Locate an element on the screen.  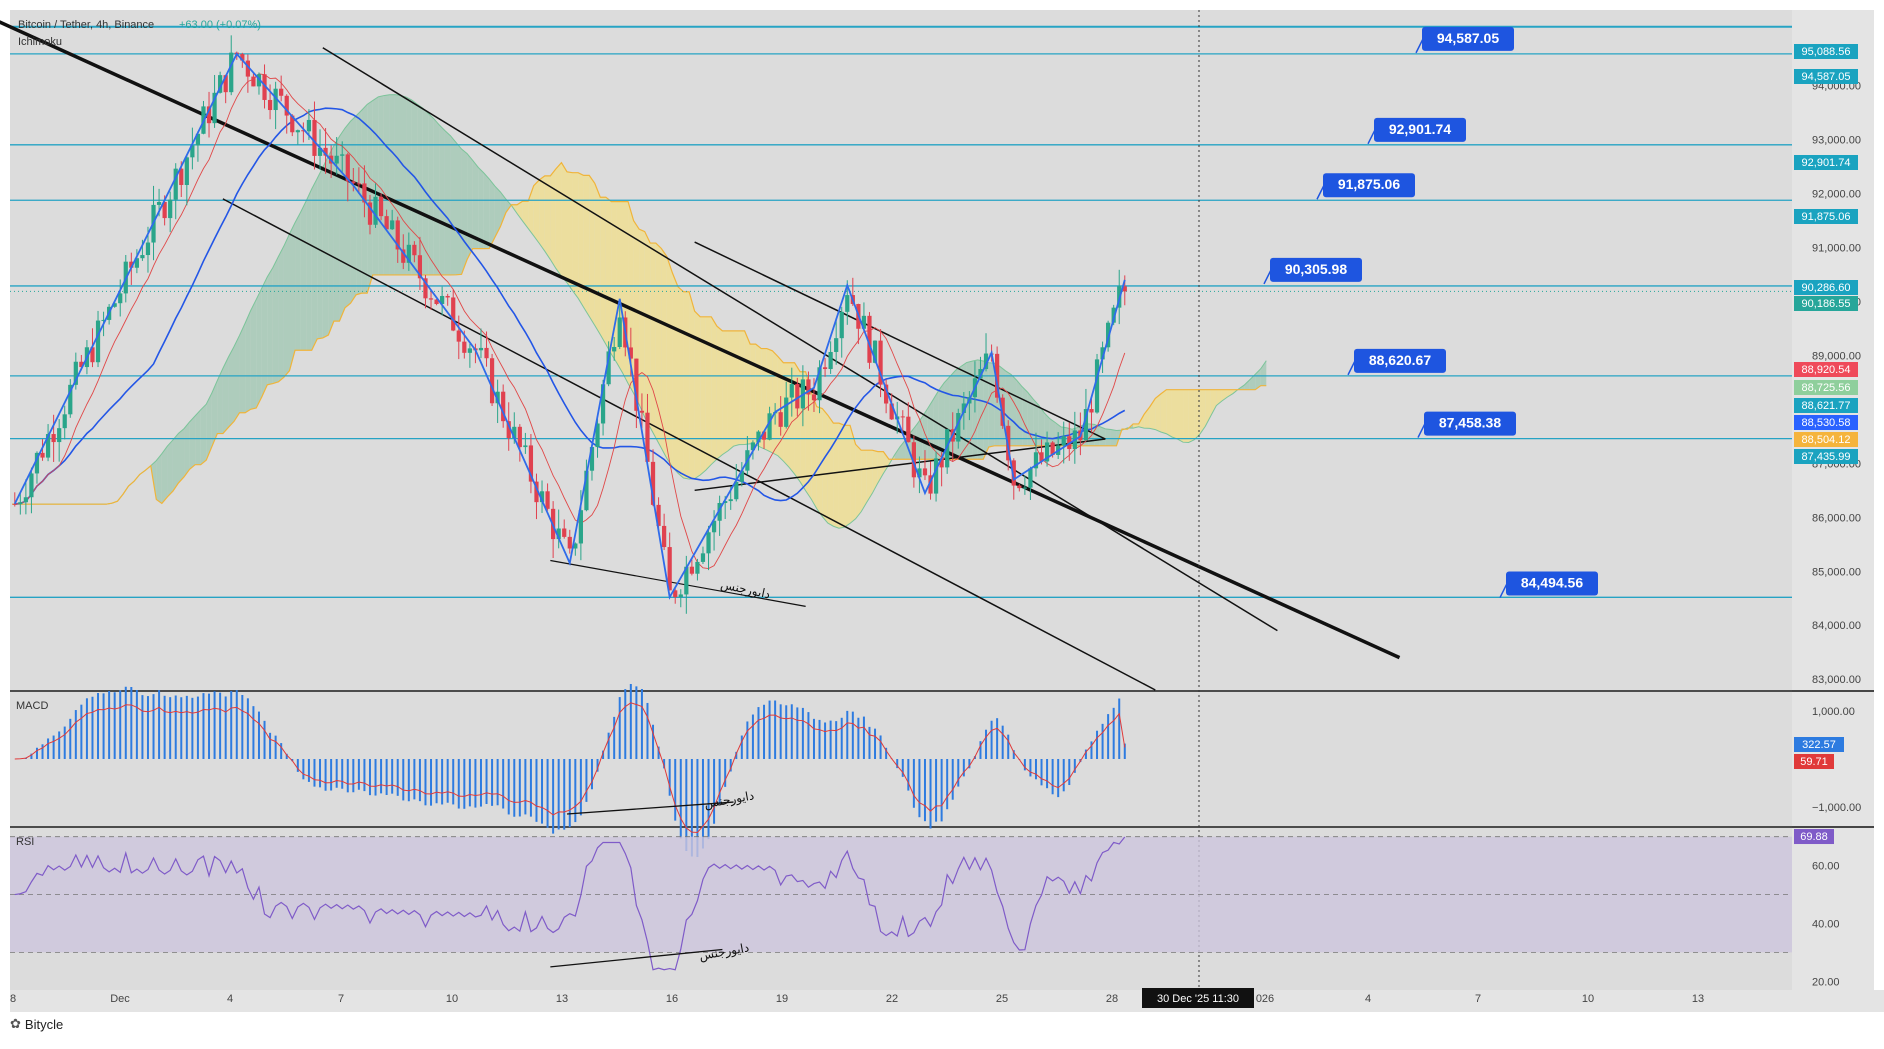
price-axis-badge is located at coordinates (1826, 369).